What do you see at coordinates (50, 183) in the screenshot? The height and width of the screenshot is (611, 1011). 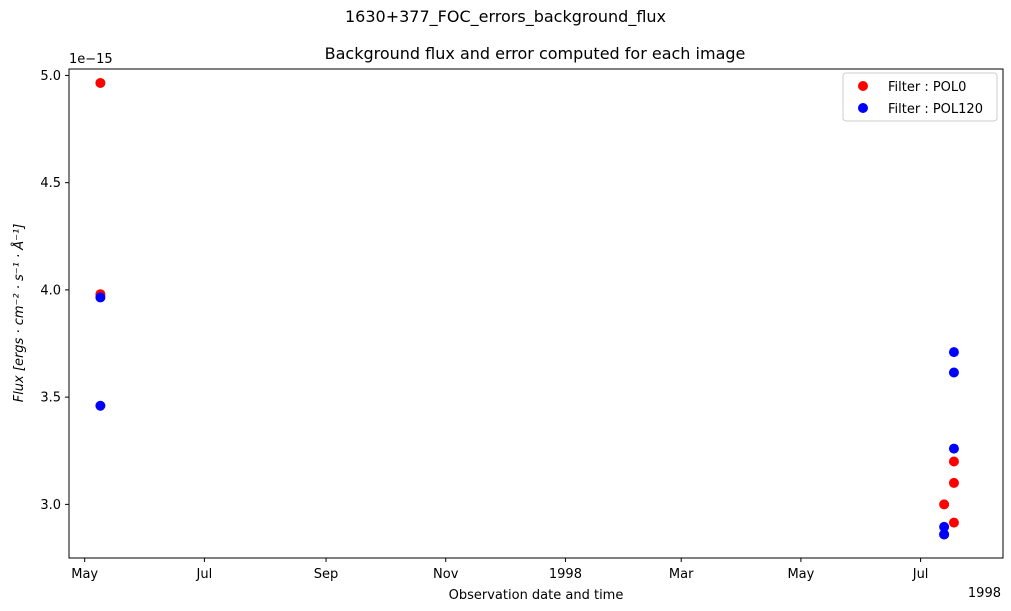 I see `y-tick-label: 4.5` at bounding box center [50, 183].